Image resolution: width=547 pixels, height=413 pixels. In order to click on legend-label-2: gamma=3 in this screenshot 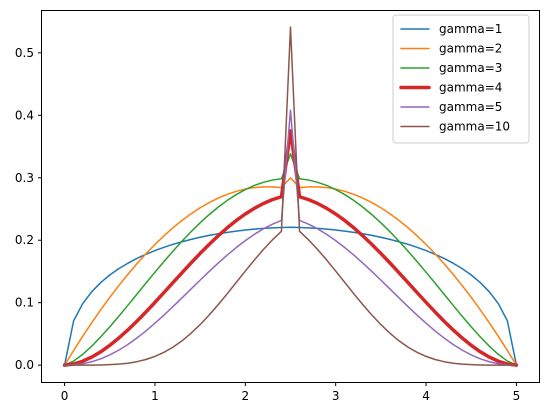, I will do `click(470, 68)`.